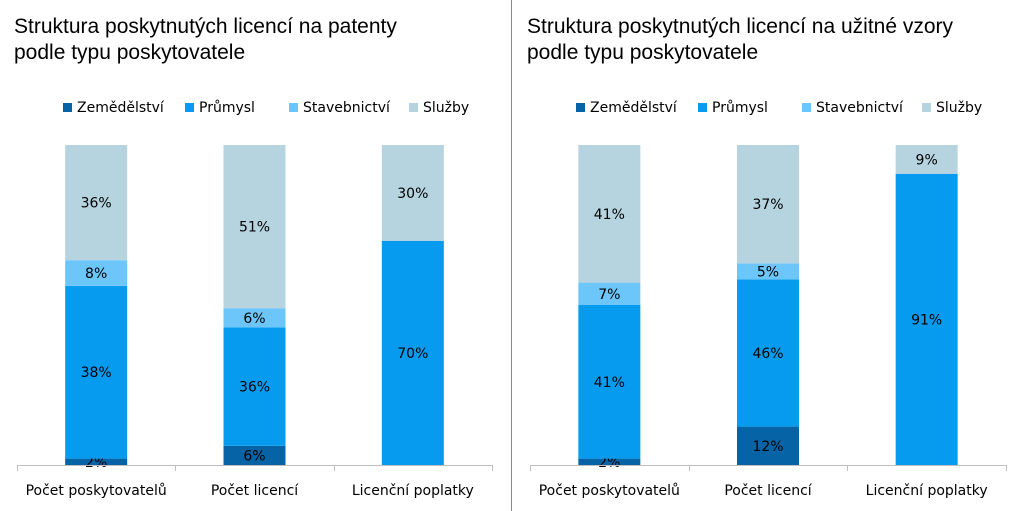 This screenshot has height=511, width=1024. I want to click on data-label-stavebnictvi: 8%, so click(96, 274).